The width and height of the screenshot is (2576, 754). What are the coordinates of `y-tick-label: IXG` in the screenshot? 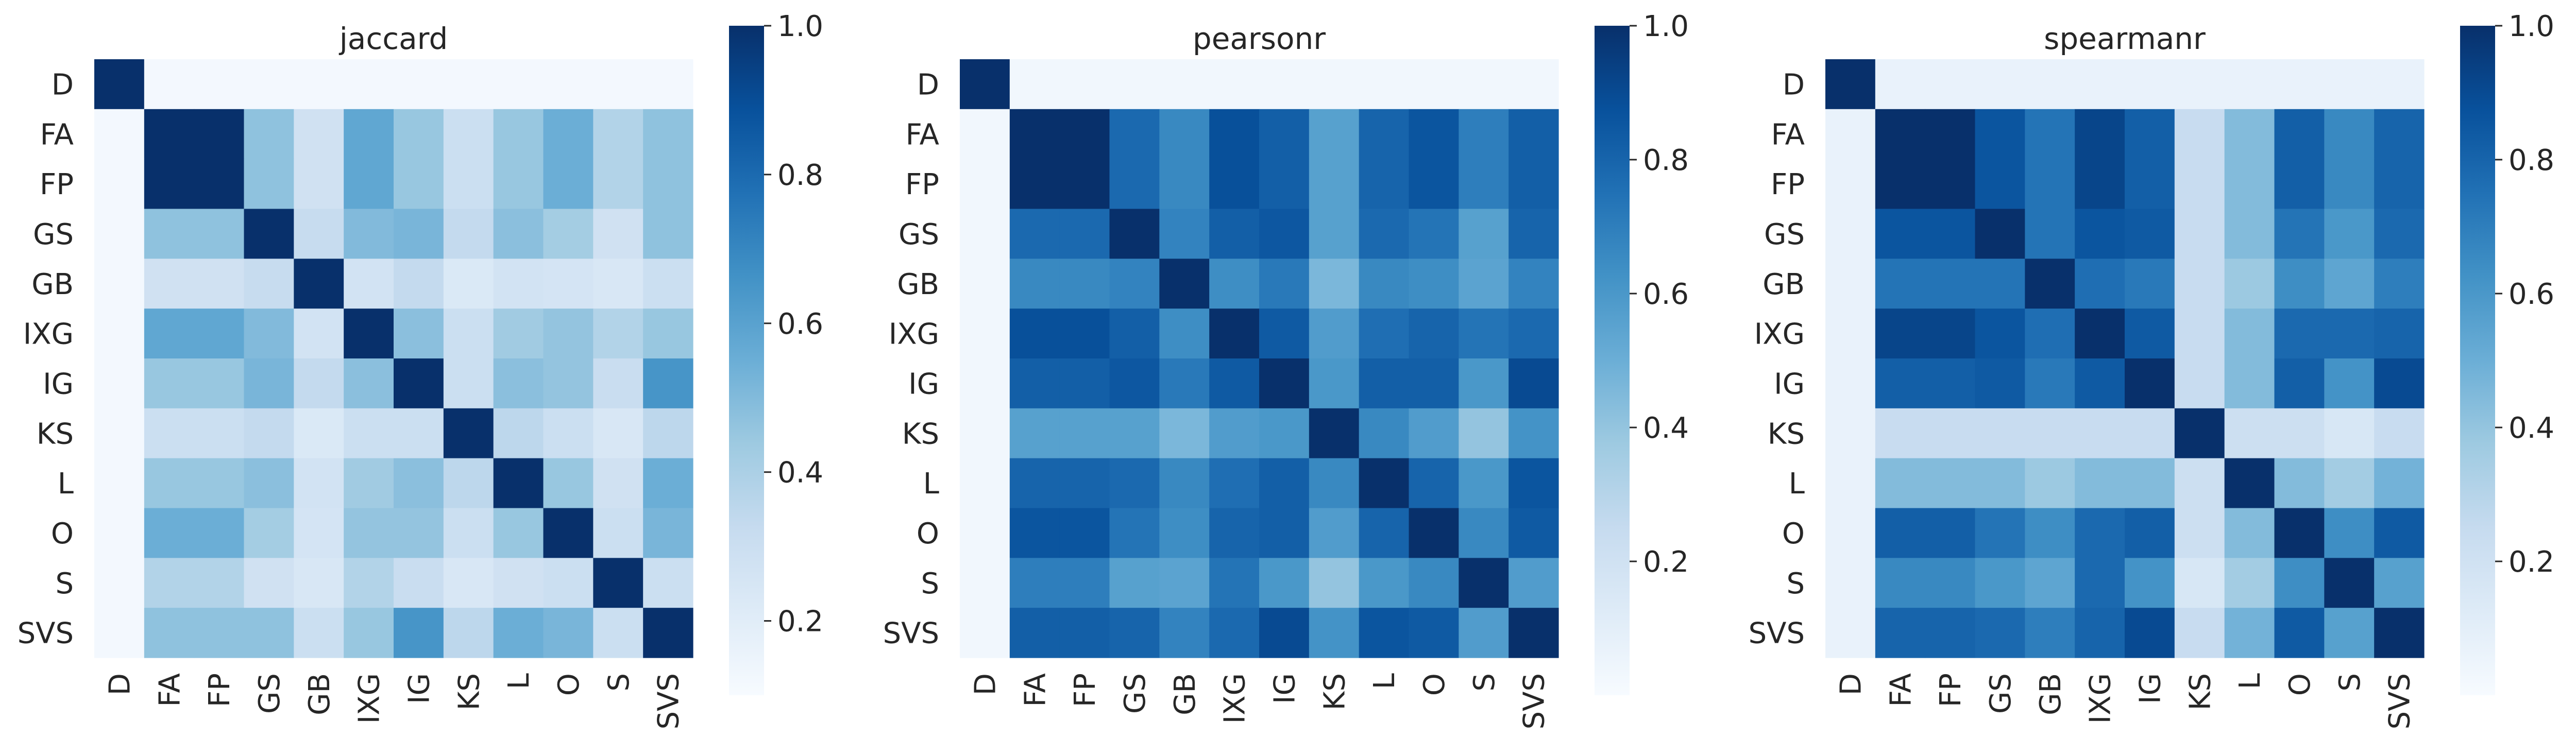 It's located at (914, 334).